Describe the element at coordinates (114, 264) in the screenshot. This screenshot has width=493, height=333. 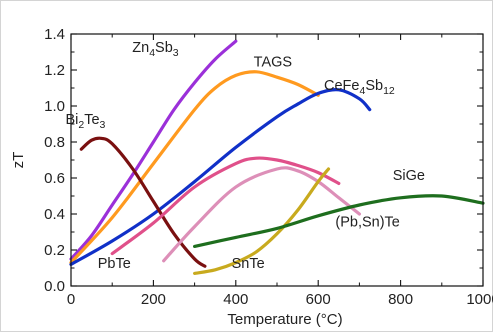
I see `series-label-pbte: PbTe` at that location.